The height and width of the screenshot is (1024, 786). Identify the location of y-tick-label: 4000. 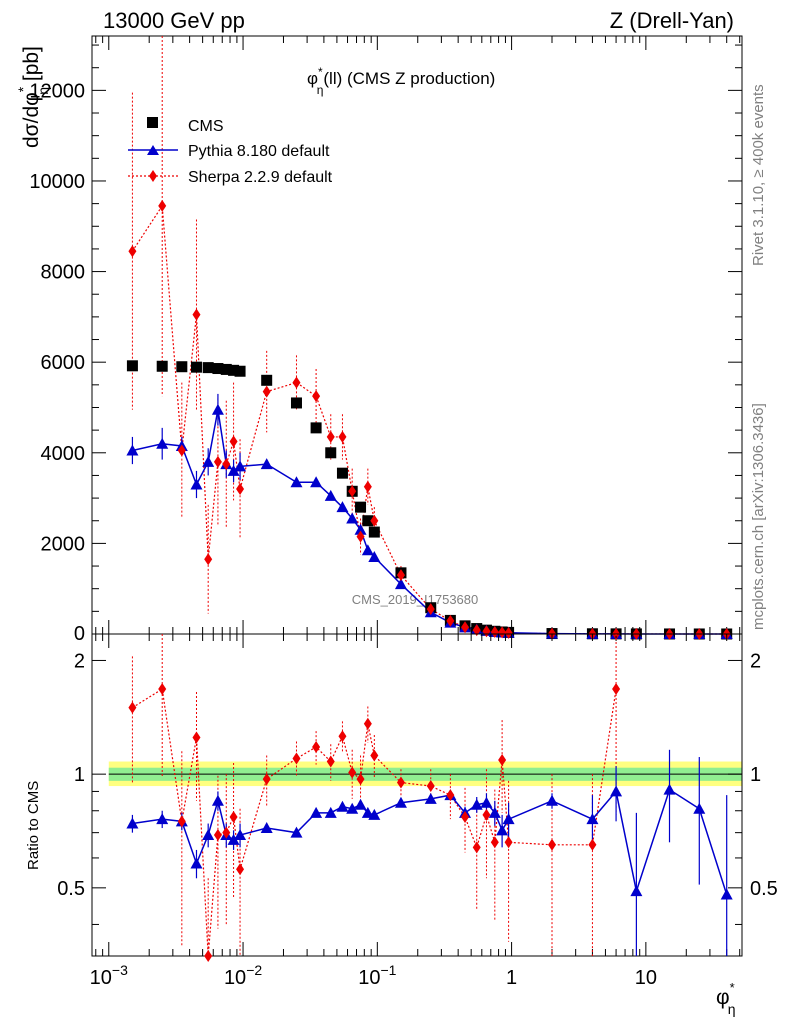
(63, 454).